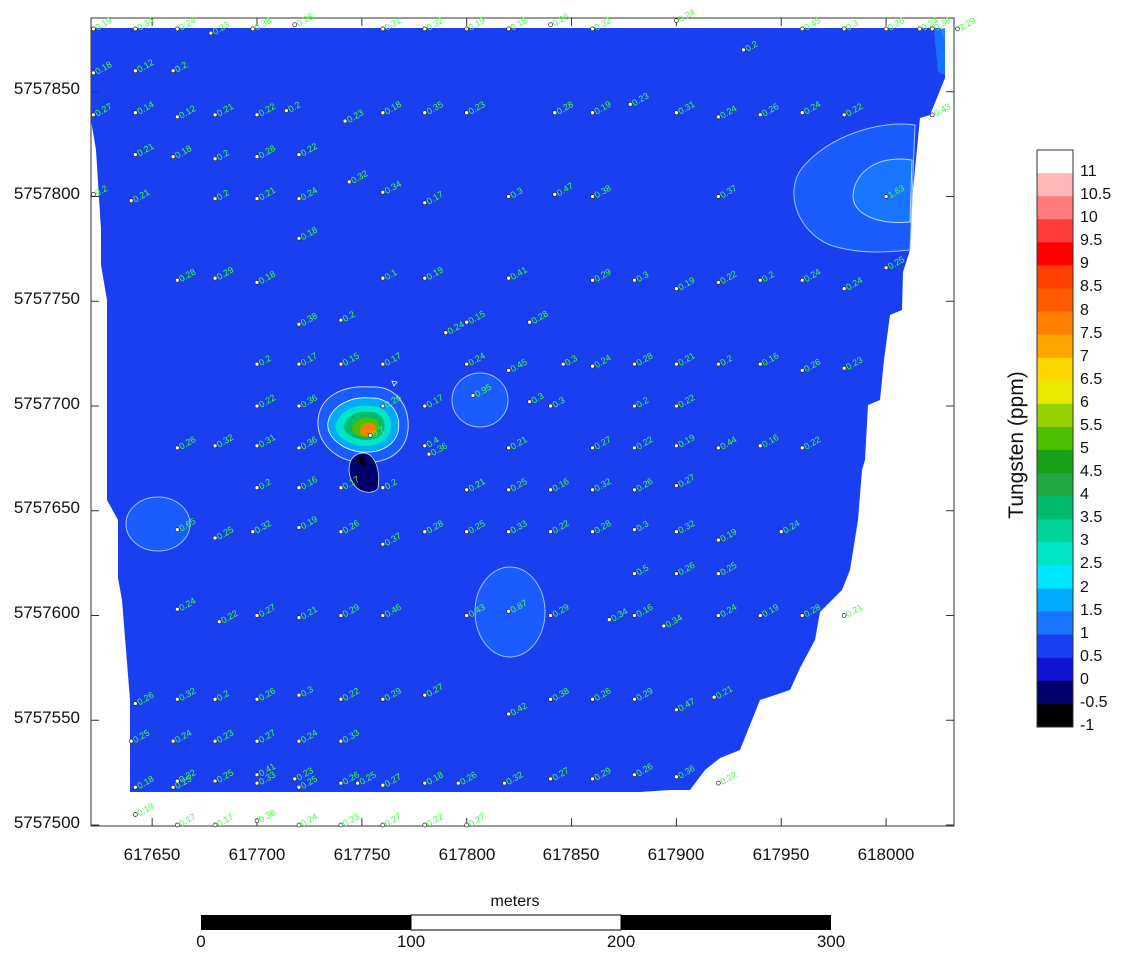 The width and height of the screenshot is (1124, 957). What do you see at coordinates (1084, 449) in the screenshot?
I see `colorbar-label: 5` at bounding box center [1084, 449].